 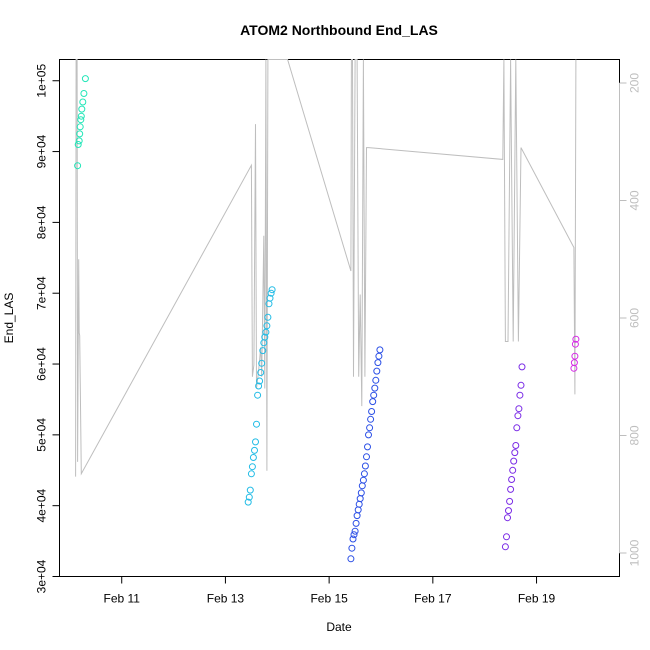 What do you see at coordinates (537, 599) in the screenshot?
I see `x-tick-label: Feb 19` at bounding box center [537, 599].